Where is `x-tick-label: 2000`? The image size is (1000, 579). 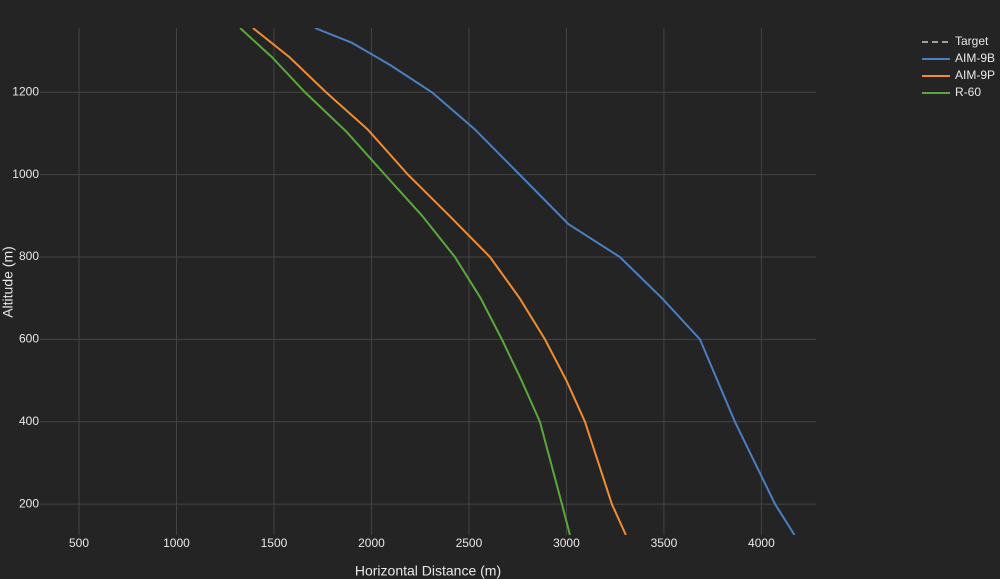 x-tick-label: 2000 is located at coordinates (371, 543).